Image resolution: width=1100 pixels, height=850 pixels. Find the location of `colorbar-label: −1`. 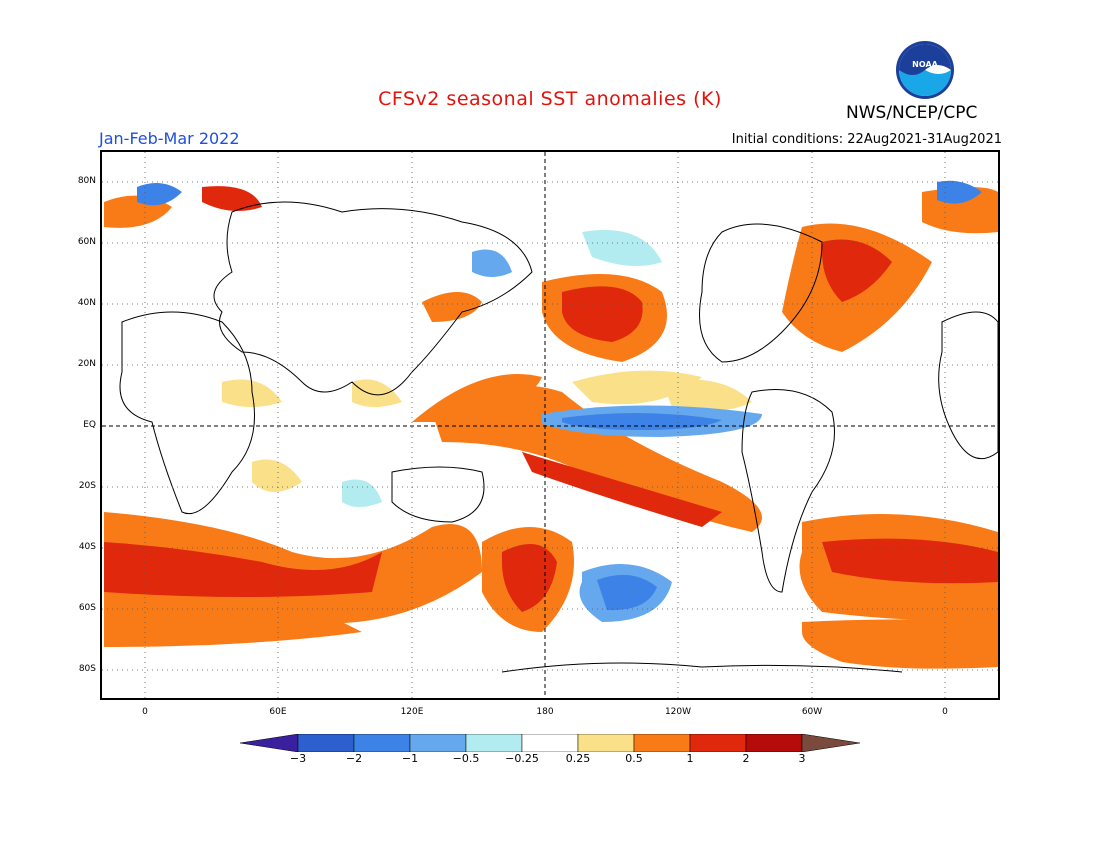

colorbar-label: −1 is located at coordinates (410, 758).